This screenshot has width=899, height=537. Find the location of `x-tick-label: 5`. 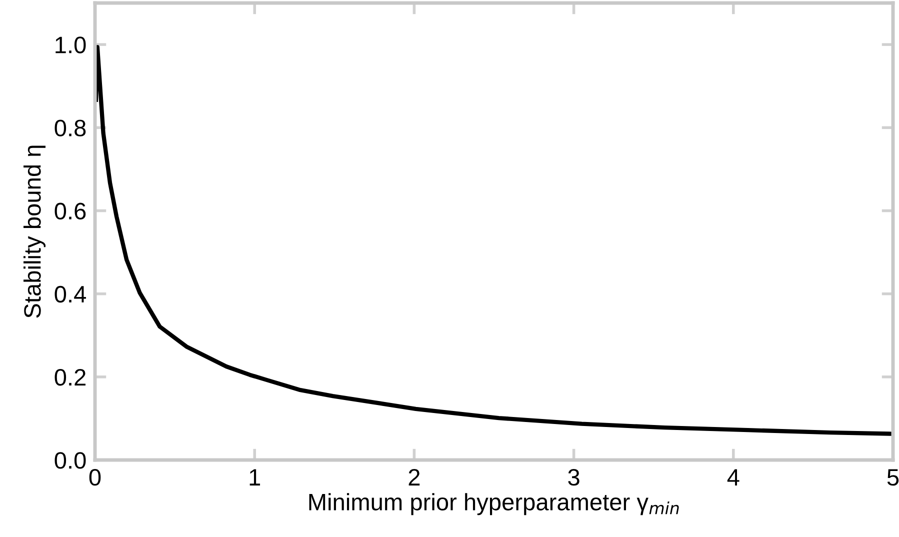

x-tick-label: 5 is located at coordinates (893, 477).